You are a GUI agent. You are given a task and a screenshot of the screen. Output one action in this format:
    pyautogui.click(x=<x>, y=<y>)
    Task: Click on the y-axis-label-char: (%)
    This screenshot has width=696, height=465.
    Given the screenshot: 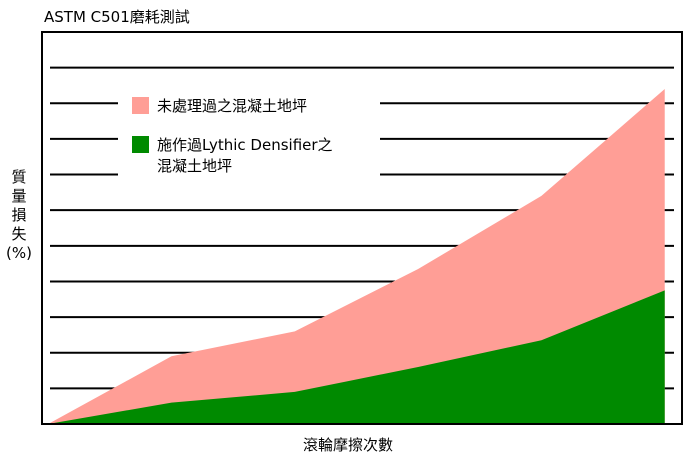 What is the action you would take?
    pyautogui.click(x=19, y=253)
    